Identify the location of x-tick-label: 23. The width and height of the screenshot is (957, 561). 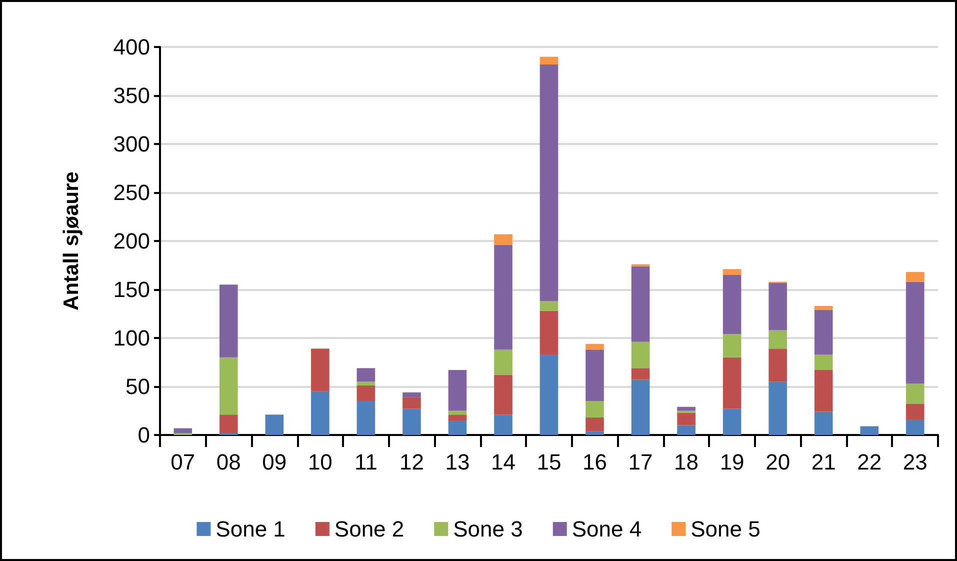
(915, 462).